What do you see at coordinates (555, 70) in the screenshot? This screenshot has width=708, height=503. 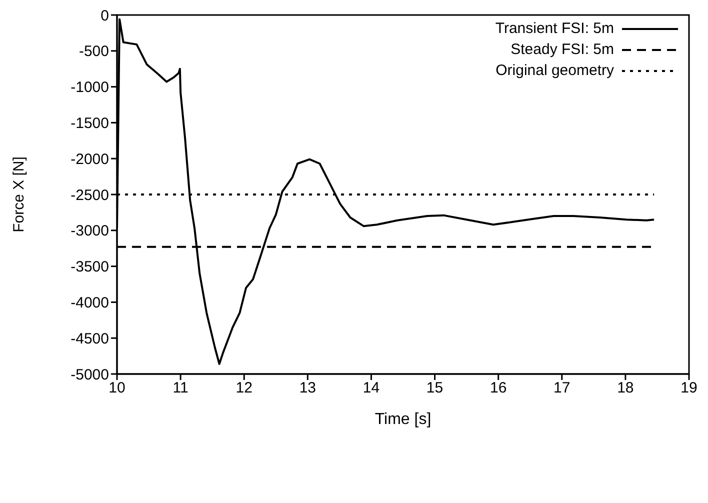 I see `legend-label: Original geometry` at bounding box center [555, 70].